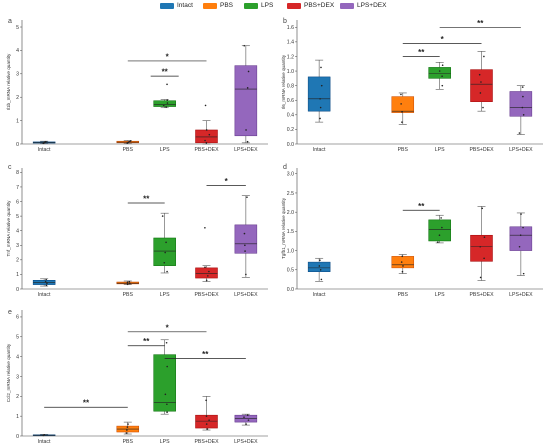 This screenshot has width=550, height=447. I want to click on y-tick-label: 1.2, so click(290, 57).